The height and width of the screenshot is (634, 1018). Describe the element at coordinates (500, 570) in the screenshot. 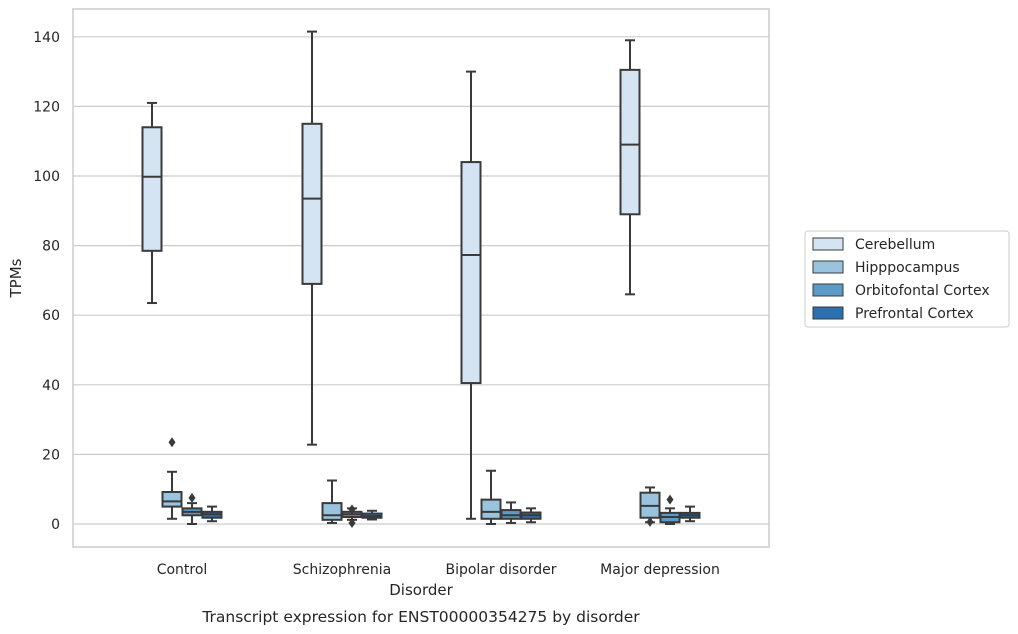

I see `x-tick-label: Bipolar disorder` at that location.